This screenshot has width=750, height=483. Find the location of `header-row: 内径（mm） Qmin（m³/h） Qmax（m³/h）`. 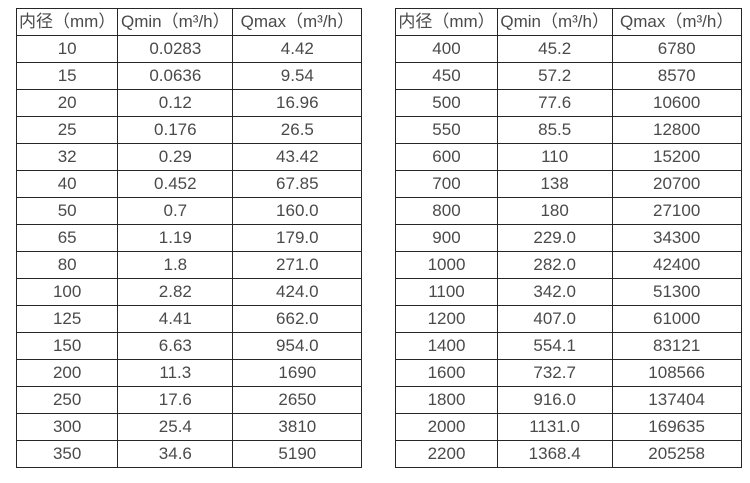

header-row: 内径（mm） Qmin（m³/h） Qmax（m³/h） is located at coordinates (189, 22).